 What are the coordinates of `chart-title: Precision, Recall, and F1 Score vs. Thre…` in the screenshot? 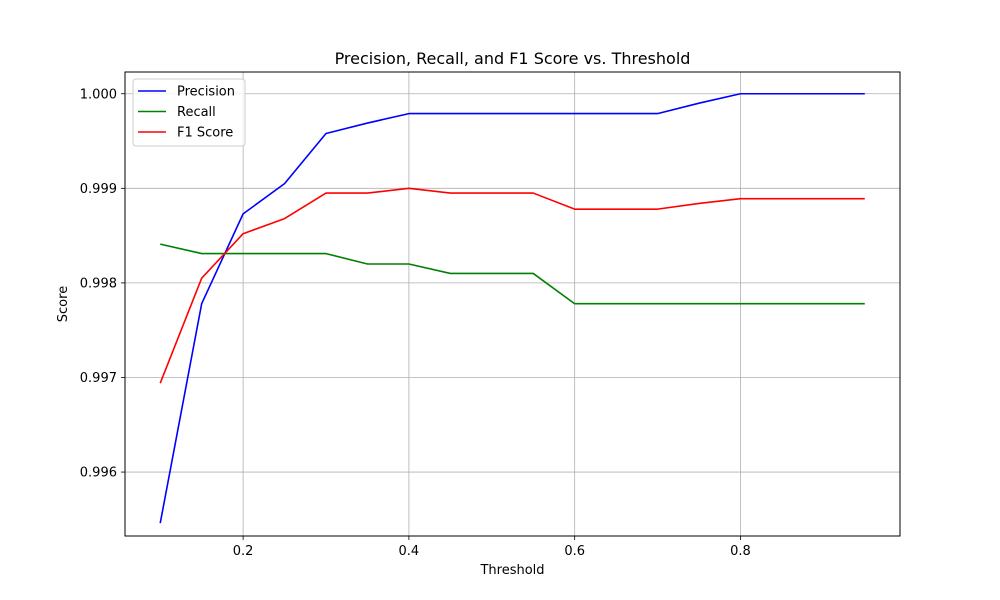 It's located at (513, 58).